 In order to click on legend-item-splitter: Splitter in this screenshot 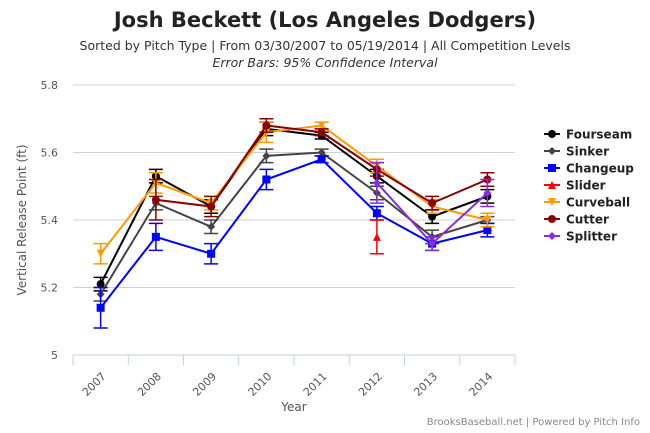, I will do `click(580, 237)`.